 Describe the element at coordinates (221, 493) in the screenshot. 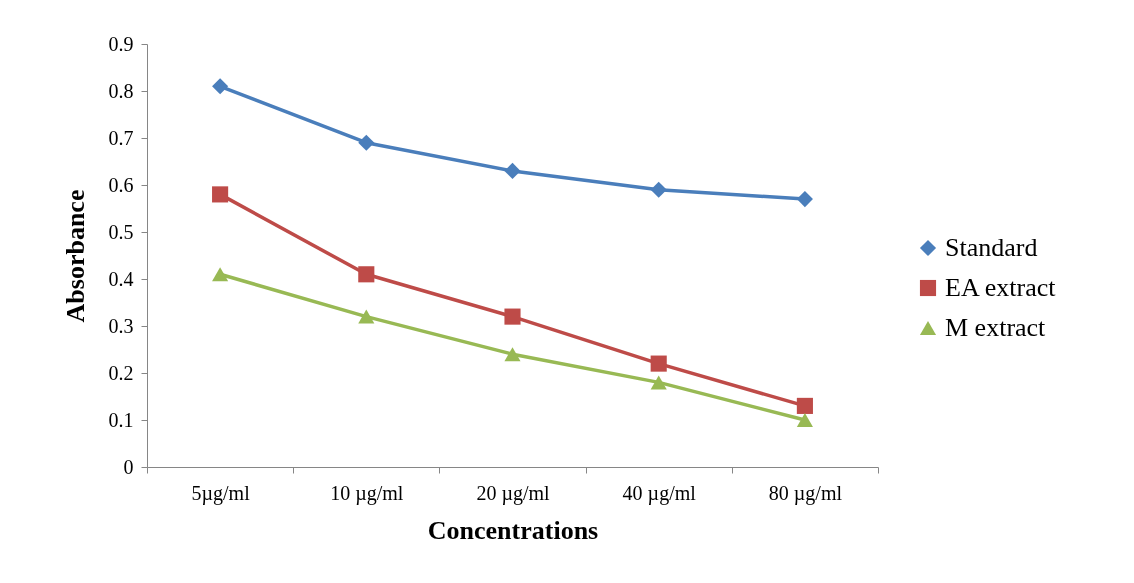

I see `x-tick-label: 5µg/ml` at that location.